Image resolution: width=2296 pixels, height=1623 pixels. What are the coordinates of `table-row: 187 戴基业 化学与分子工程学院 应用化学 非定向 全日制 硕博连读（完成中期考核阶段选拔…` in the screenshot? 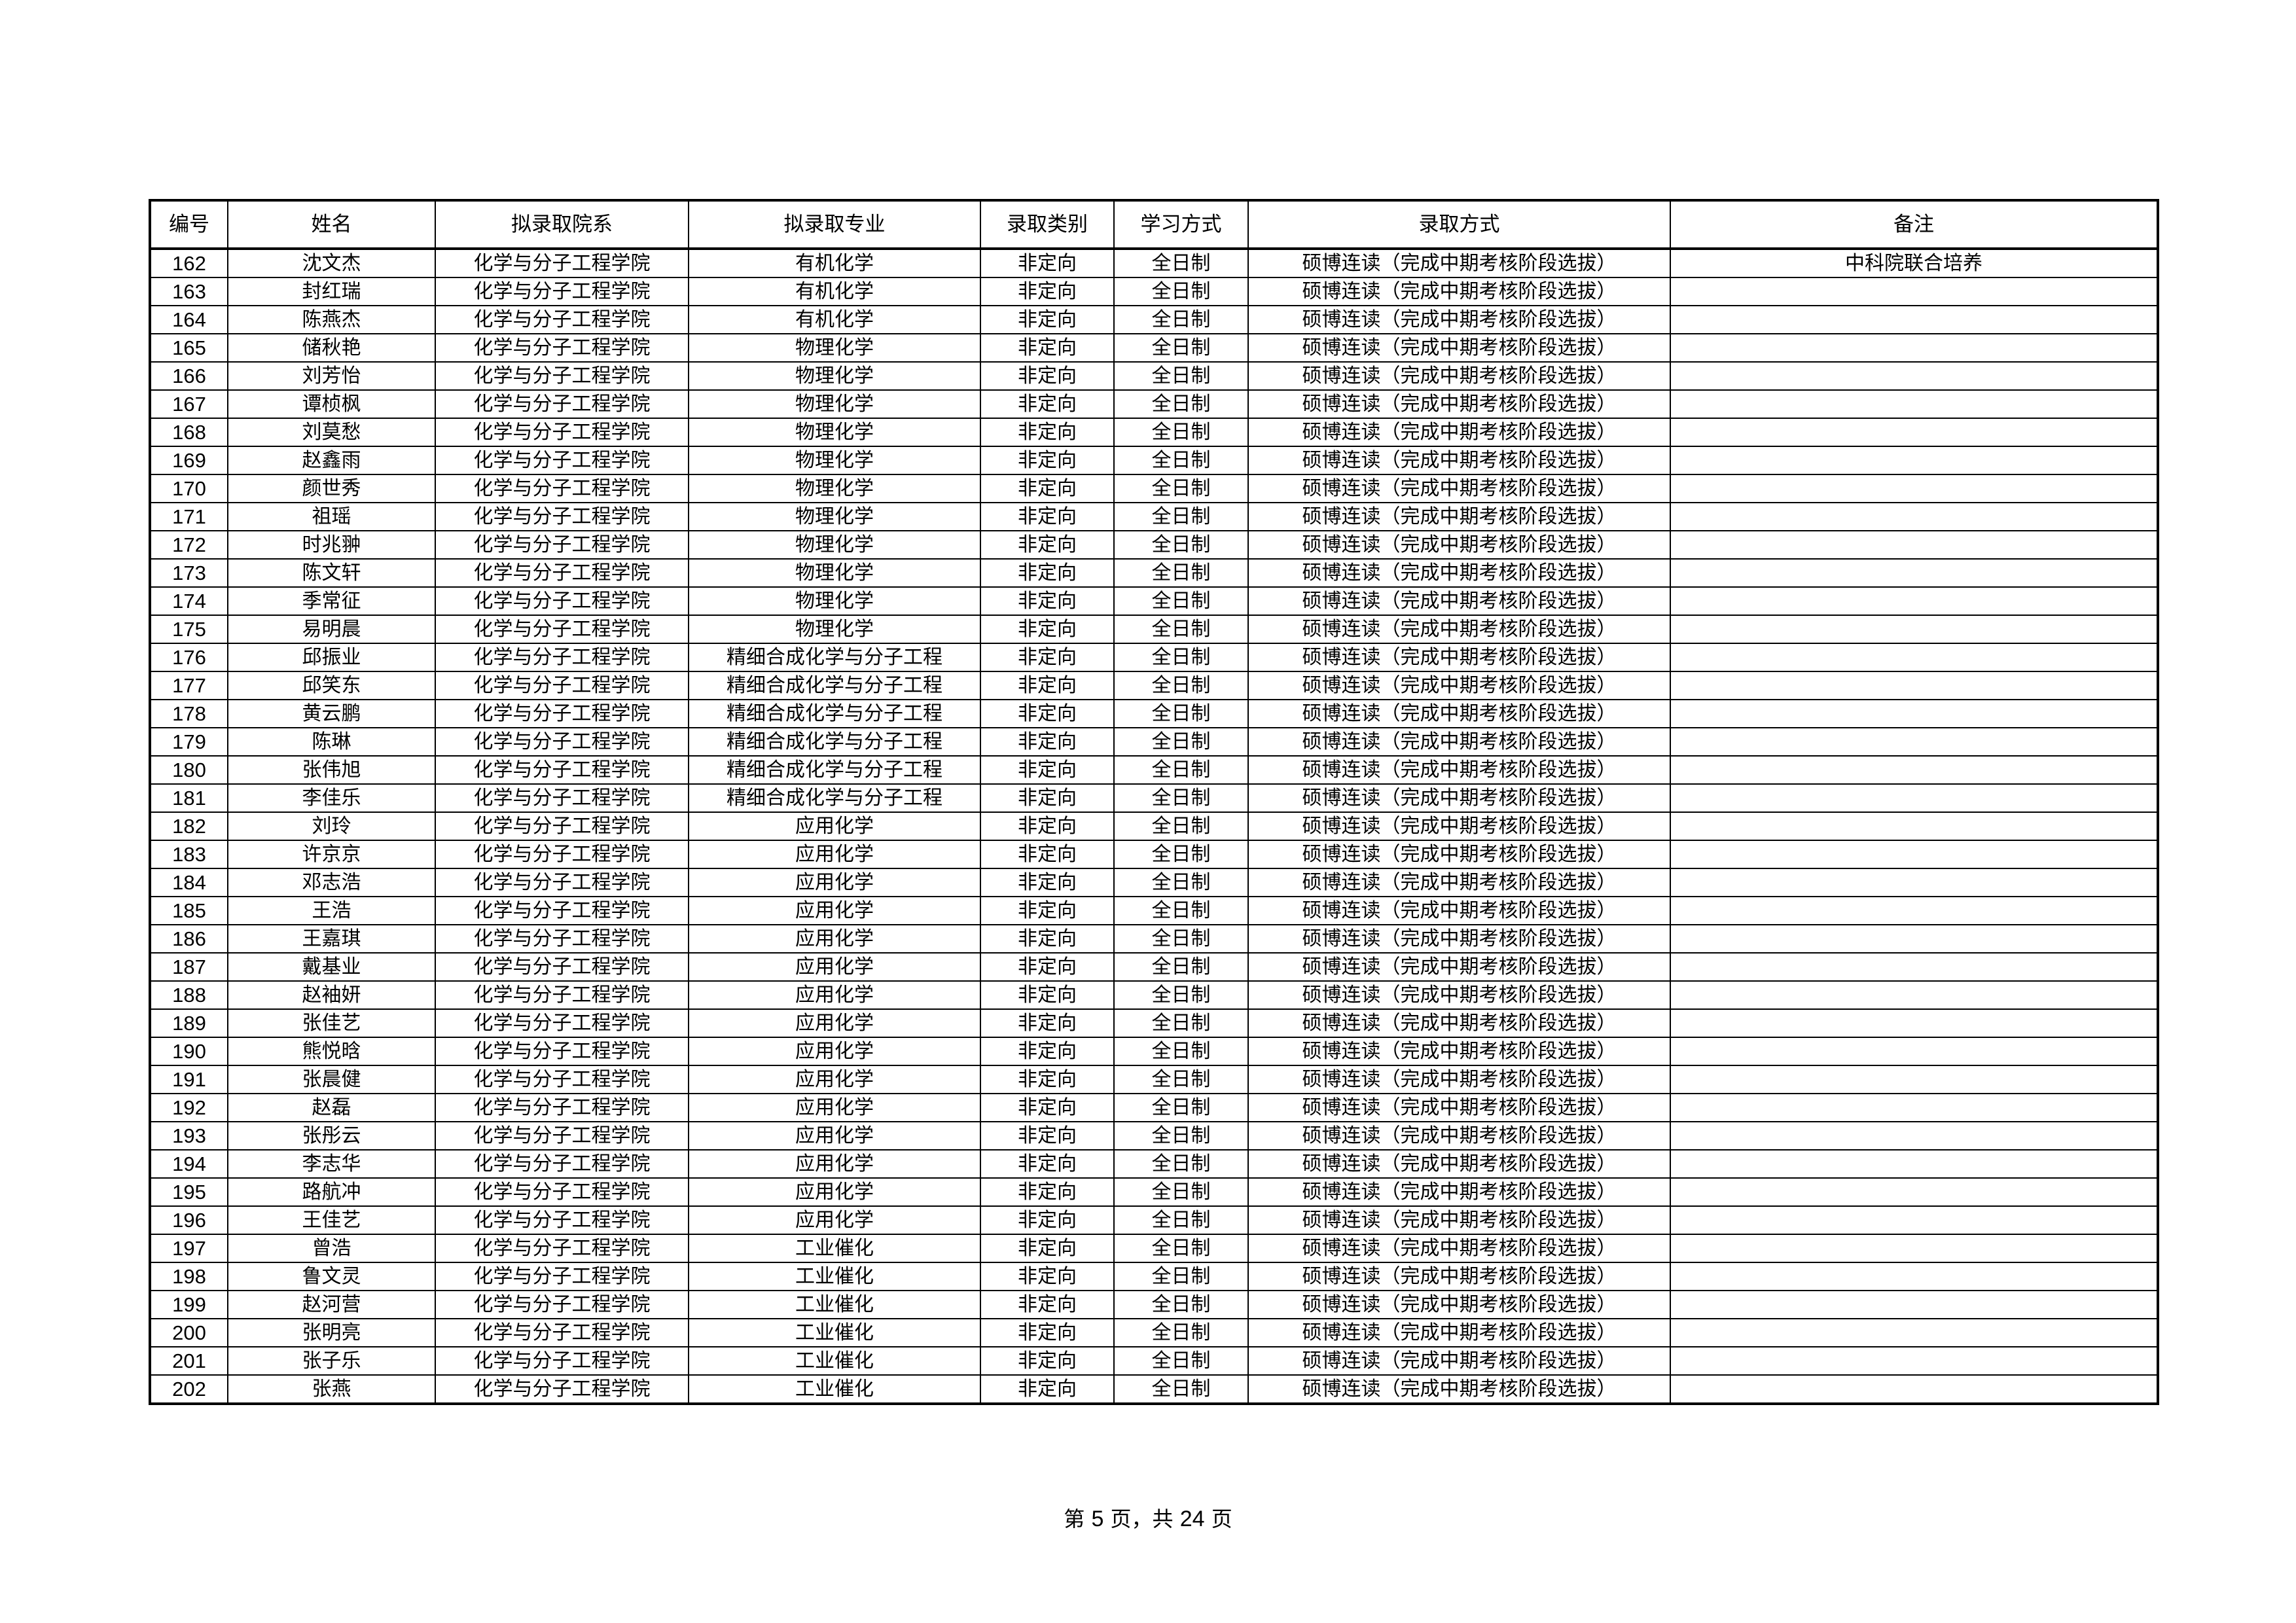 It's located at (1154, 967).